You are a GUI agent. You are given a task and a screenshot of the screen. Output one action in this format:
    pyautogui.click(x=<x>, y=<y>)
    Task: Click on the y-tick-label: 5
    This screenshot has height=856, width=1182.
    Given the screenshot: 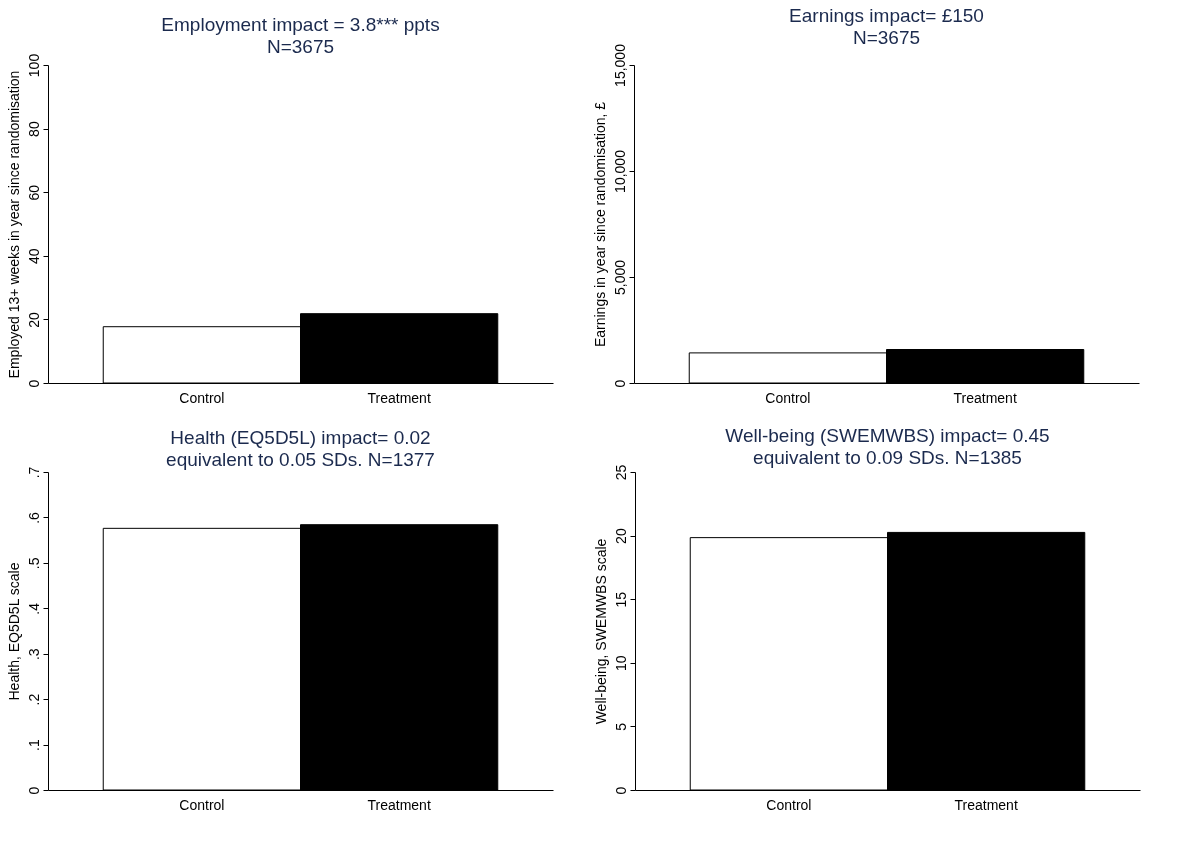 What is the action you would take?
    pyautogui.click(x=620, y=726)
    